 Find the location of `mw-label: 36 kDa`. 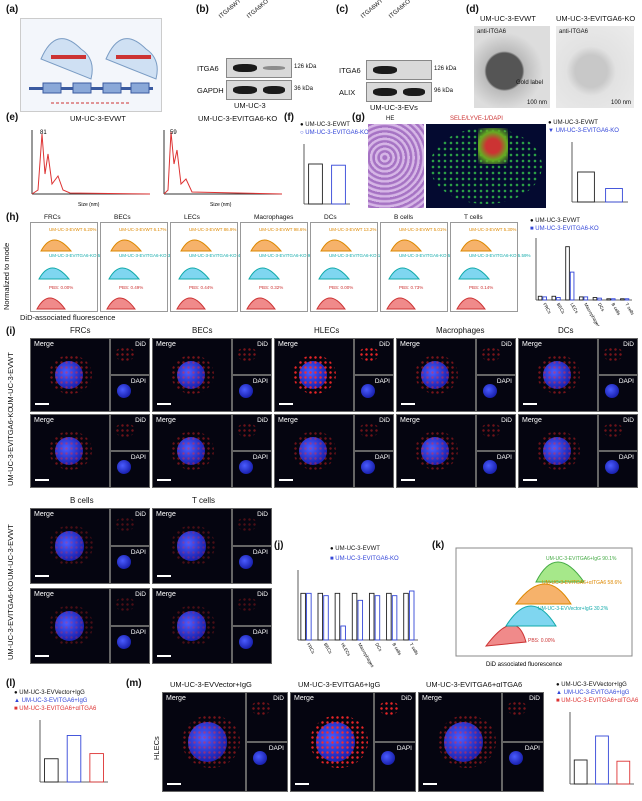

mw-label: 36 kDa is located at coordinates (304, 89).